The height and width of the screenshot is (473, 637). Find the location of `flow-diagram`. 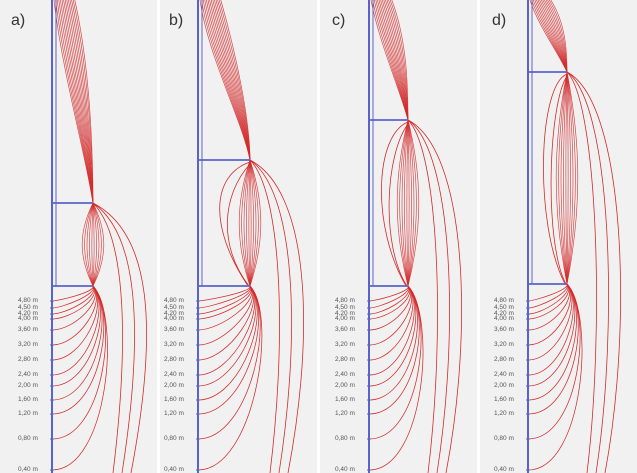

flow-diagram is located at coordinates (414, 236).